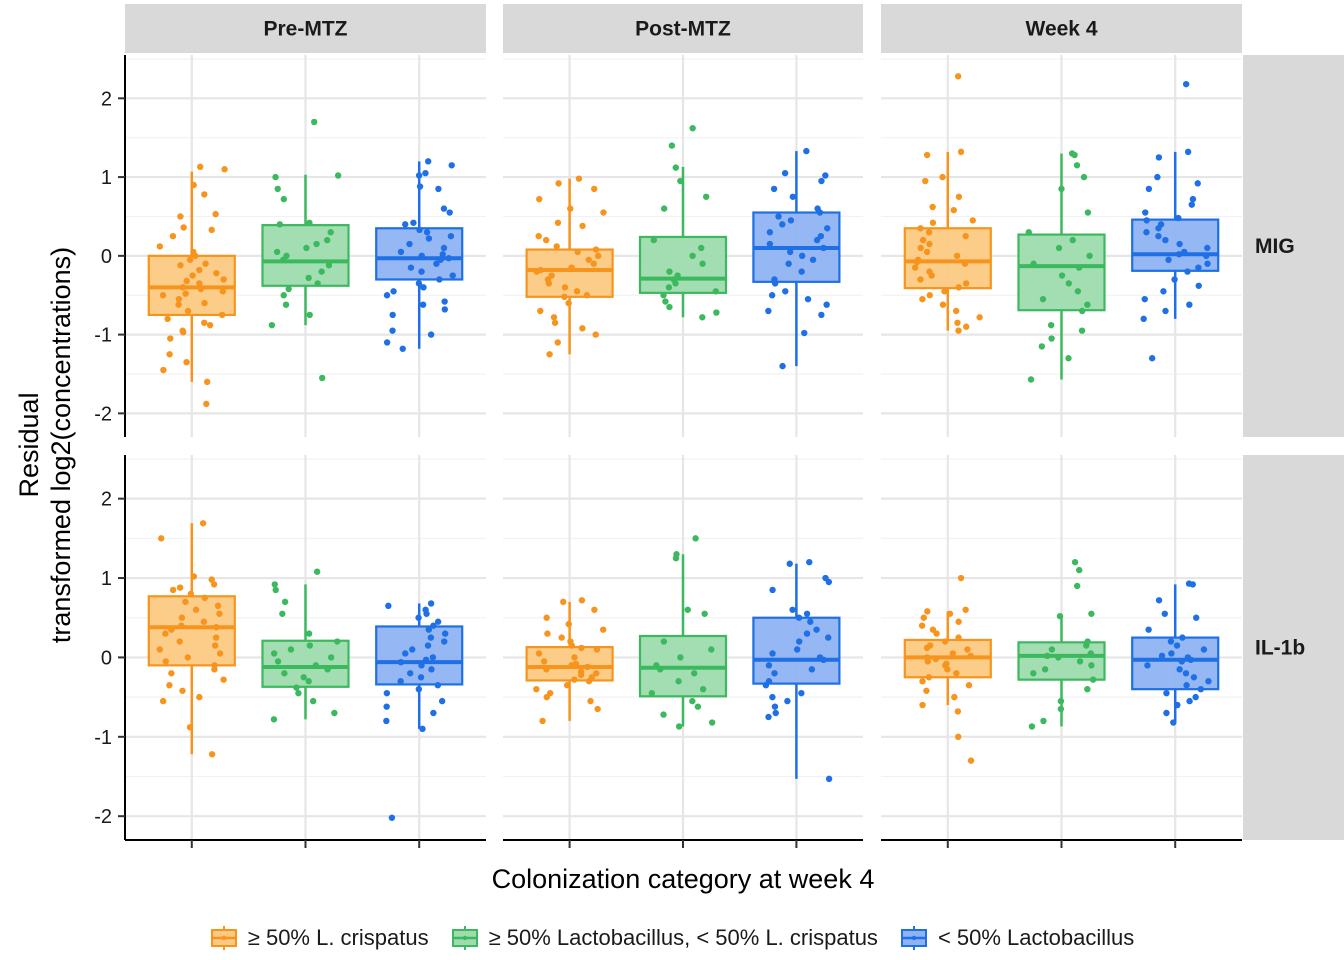 This screenshot has height=960, width=1344. I want to click on legend-key-blue, so click(913, 938).